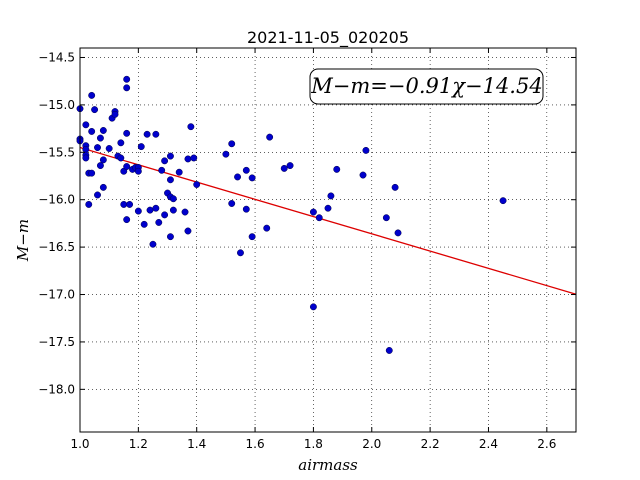 The width and height of the screenshot is (640, 480). I want to click on x-tick-label: 1.4, so click(196, 444).